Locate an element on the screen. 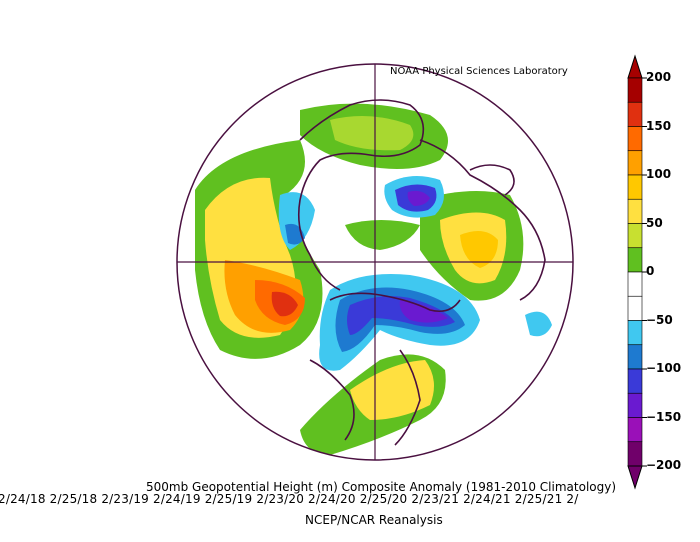  credit-label: NOAA Physical Sciences Laboratory is located at coordinates (479, 71).